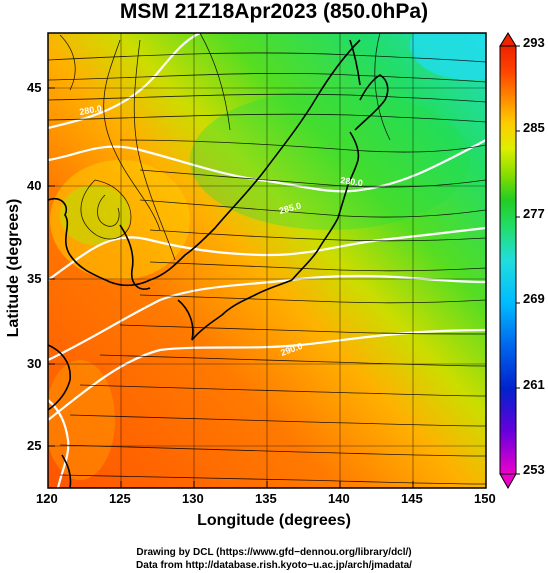 This screenshot has width=548, height=573. What do you see at coordinates (34, 87) in the screenshot?
I see `y-tick-label: 45` at bounding box center [34, 87].